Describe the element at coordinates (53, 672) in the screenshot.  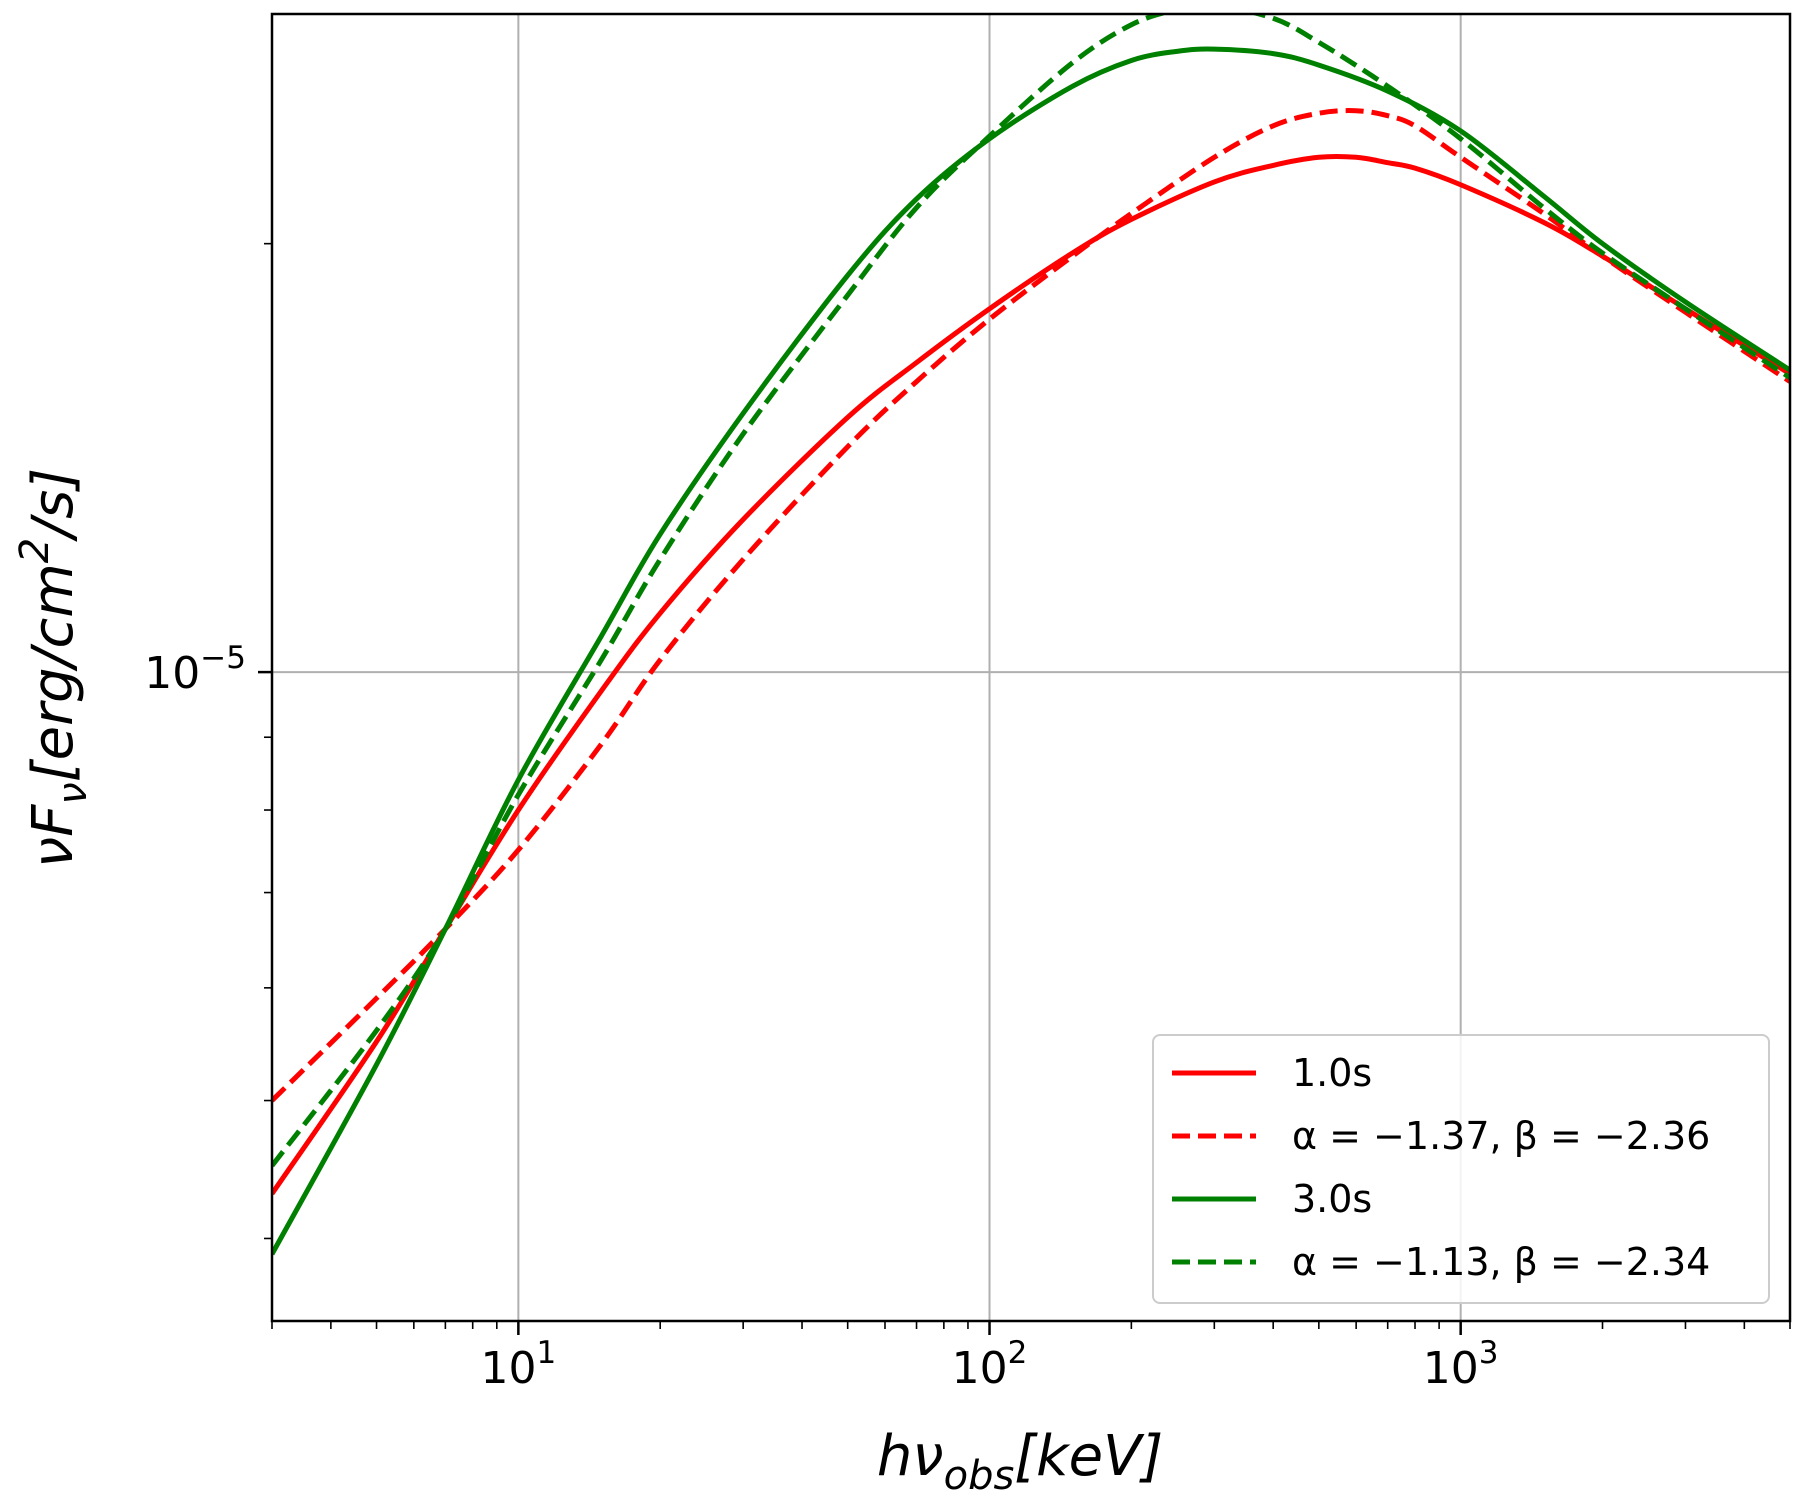
I see `y-axis-label-rest: [erg/cm` at that location.